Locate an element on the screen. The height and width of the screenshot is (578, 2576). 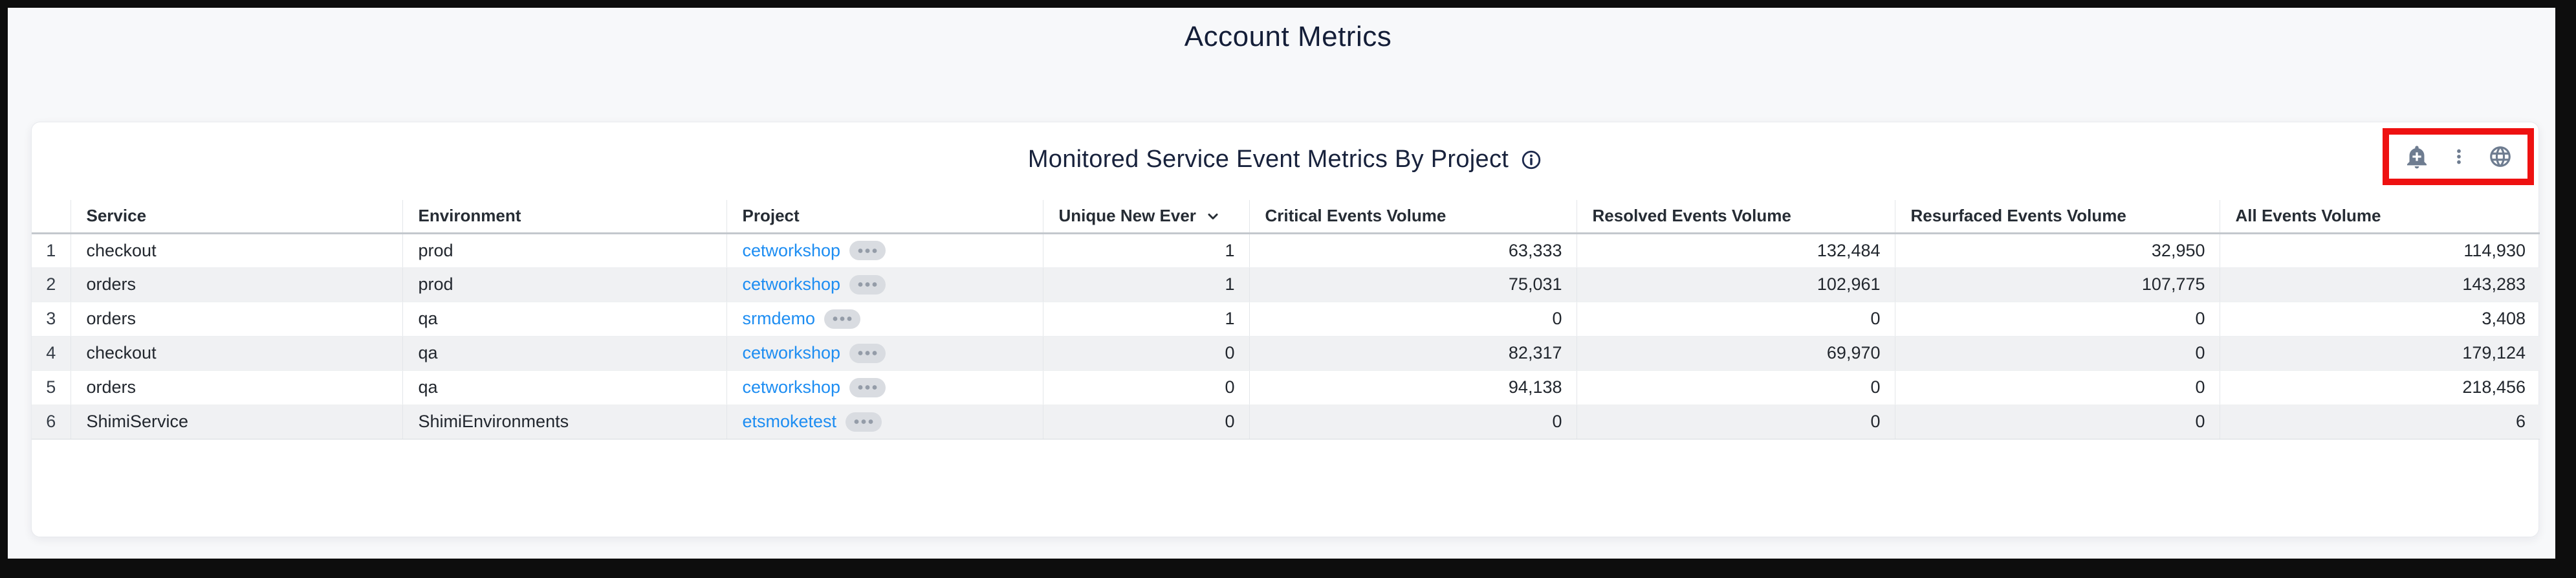
project-link: etsmoketest is located at coordinates (789, 421).